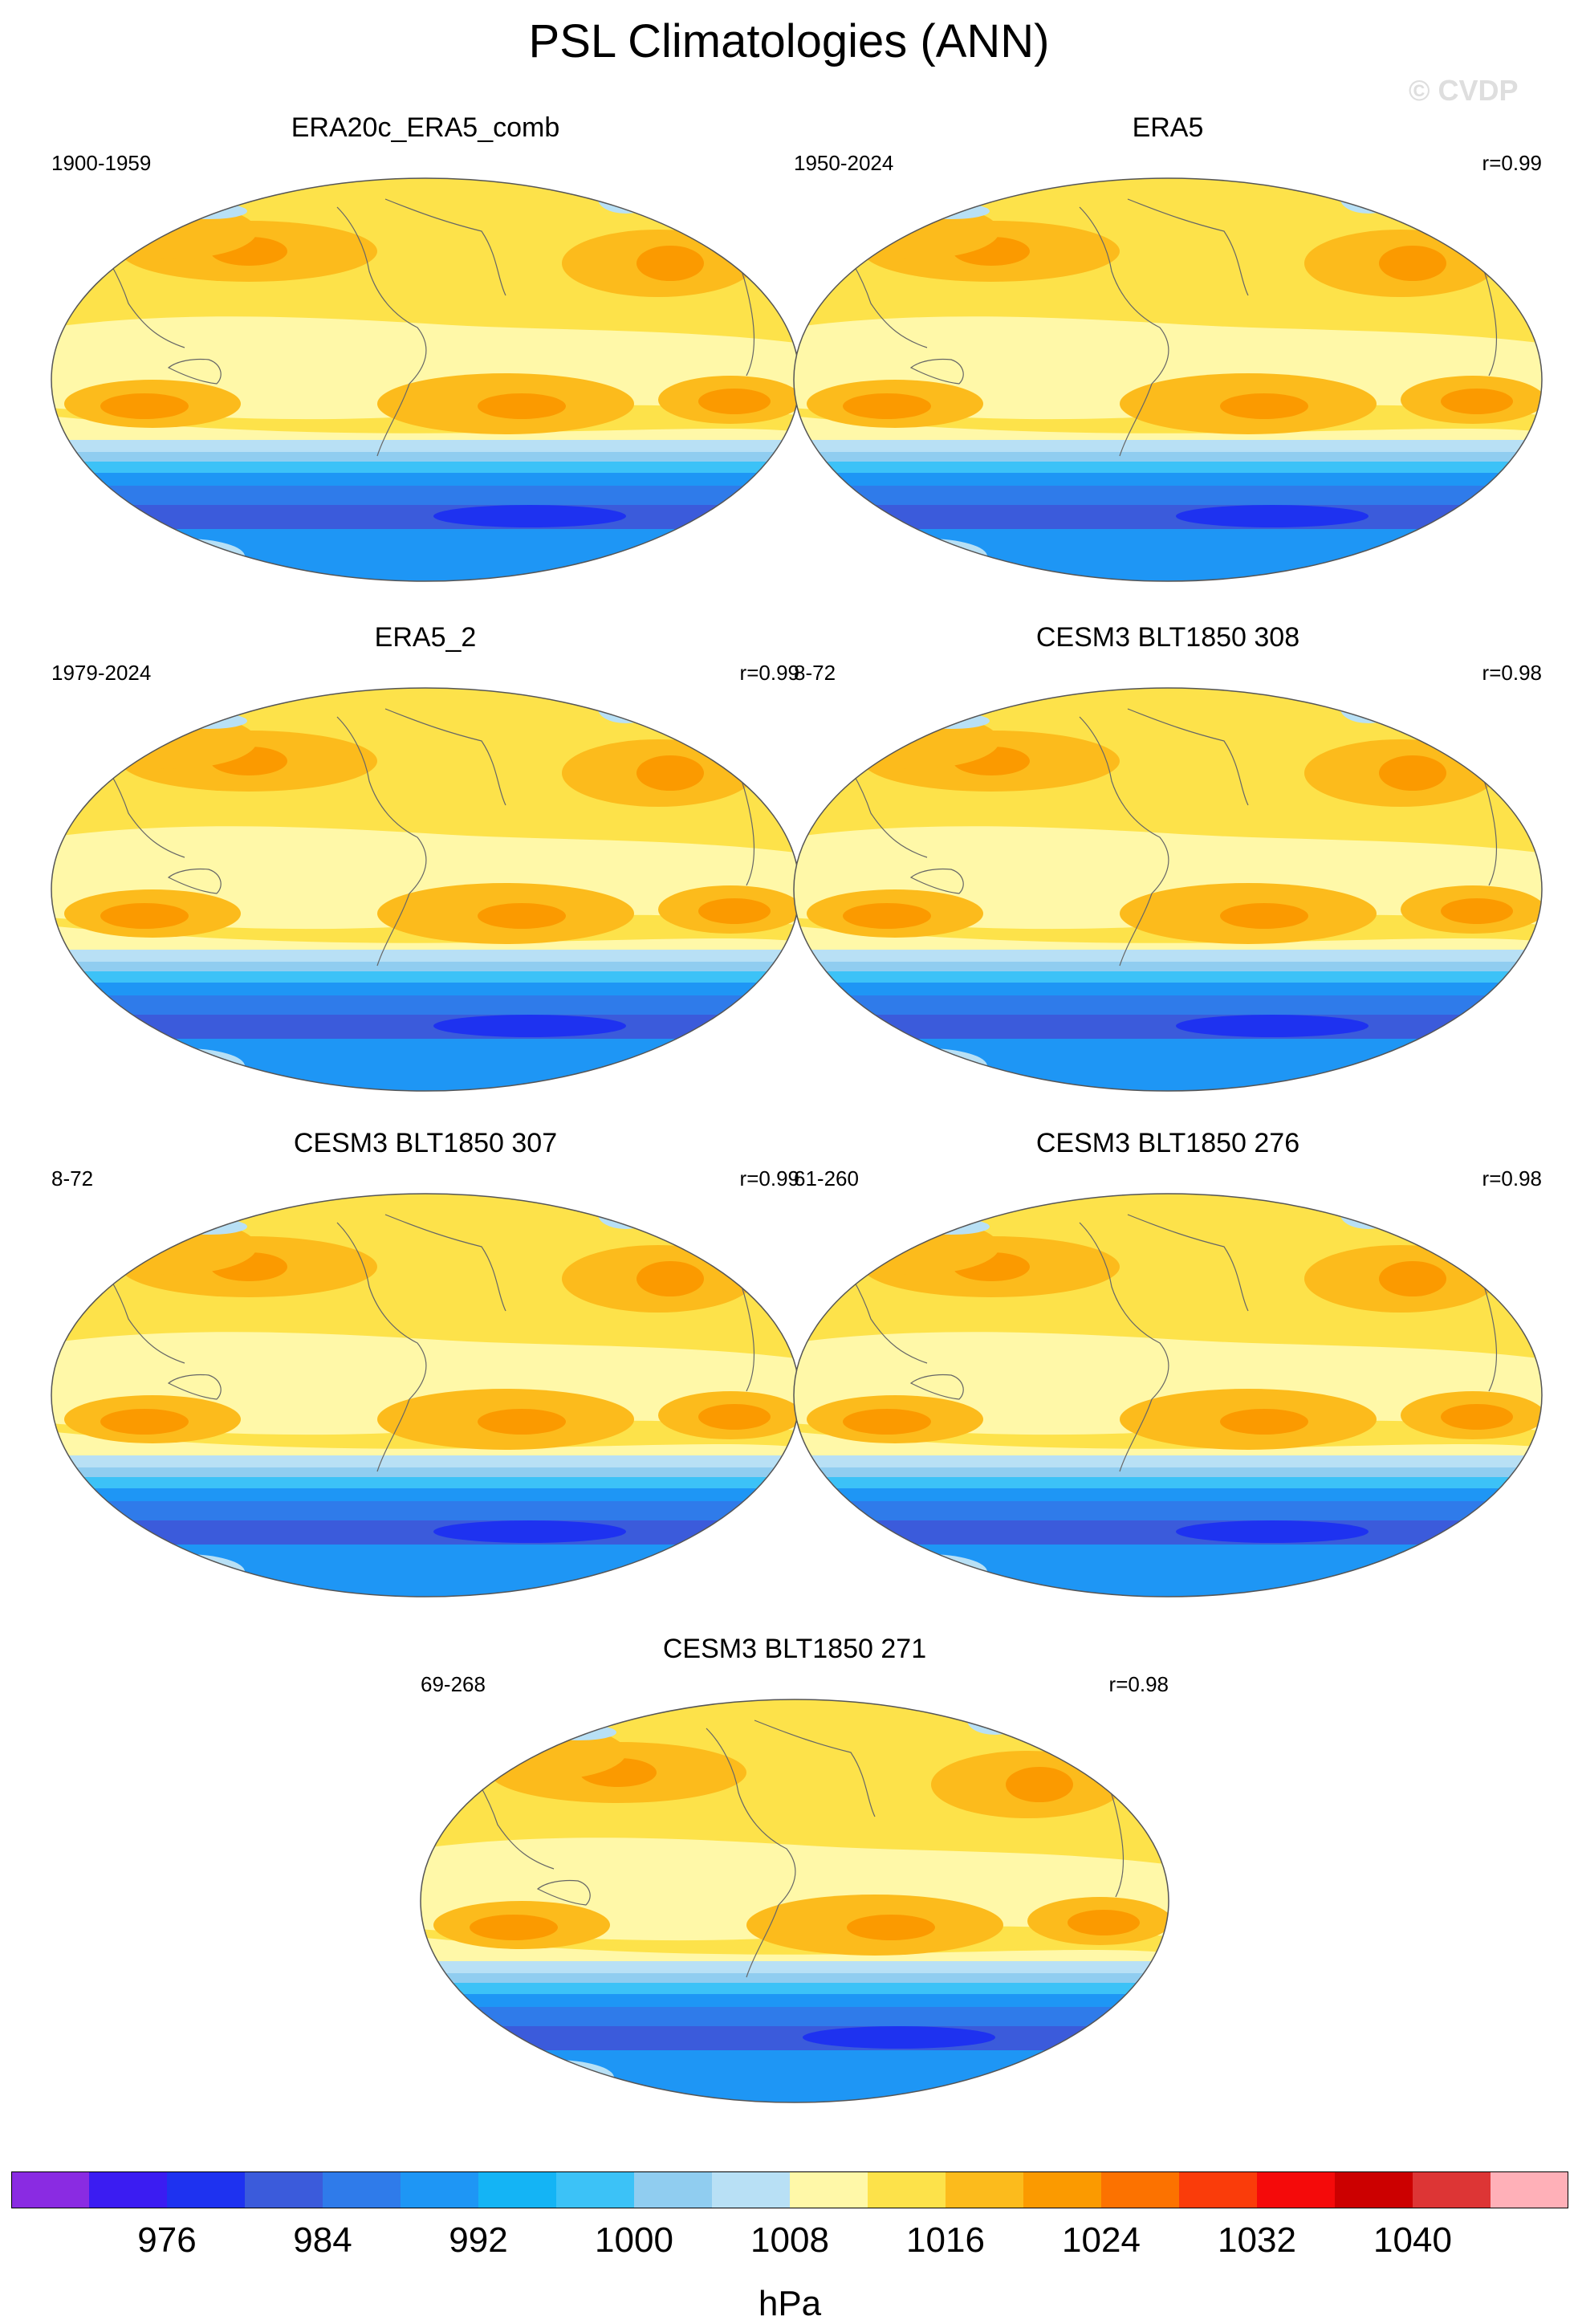 This screenshot has height=2324, width=1578. I want to click on map-panel-6: CESM3 BLT1850 276 61-260 r=0.98, so click(1168, 1365).